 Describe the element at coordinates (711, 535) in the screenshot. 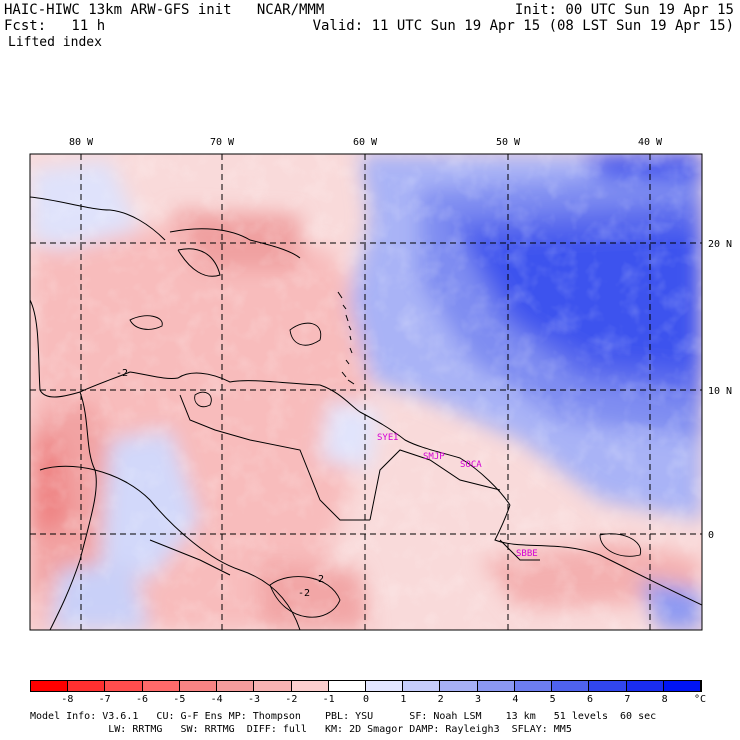

I see `lat-label: 0` at that location.